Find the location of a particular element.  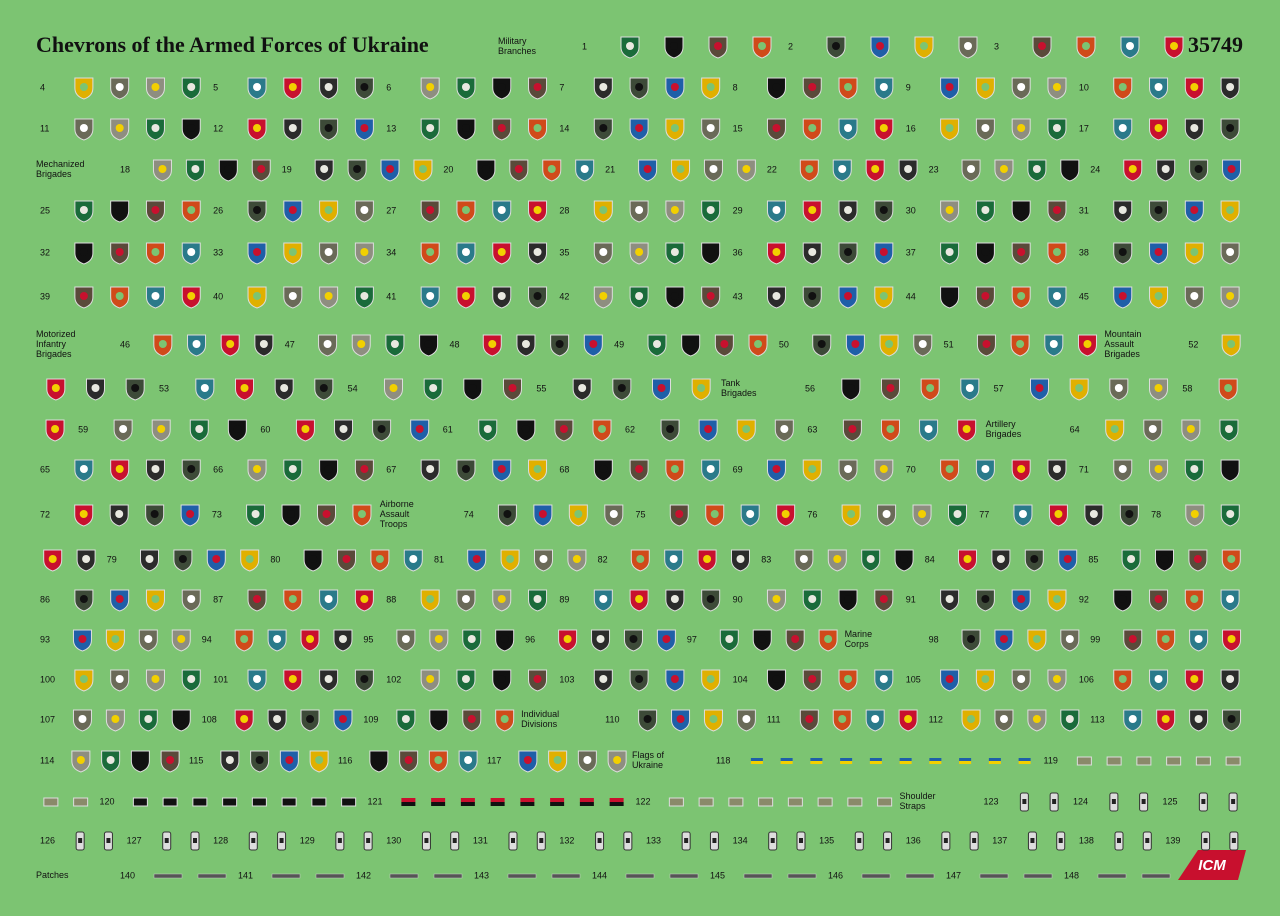

group-label: Shoulder Straps is located at coordinates (918, 801).